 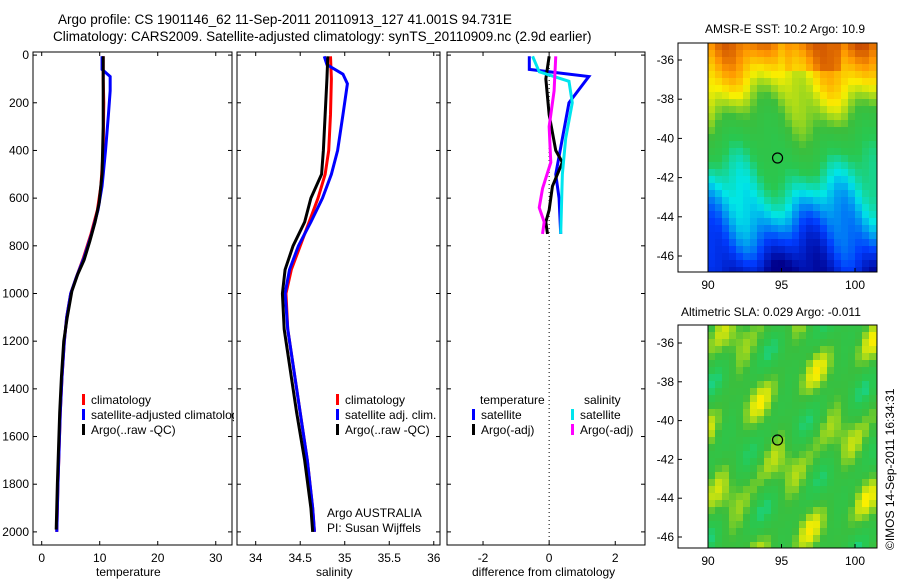 What do you see at coordinates (855, 285) in the screenshot?
I see `x-tick-label: 100` at bounding box center [855, 285].